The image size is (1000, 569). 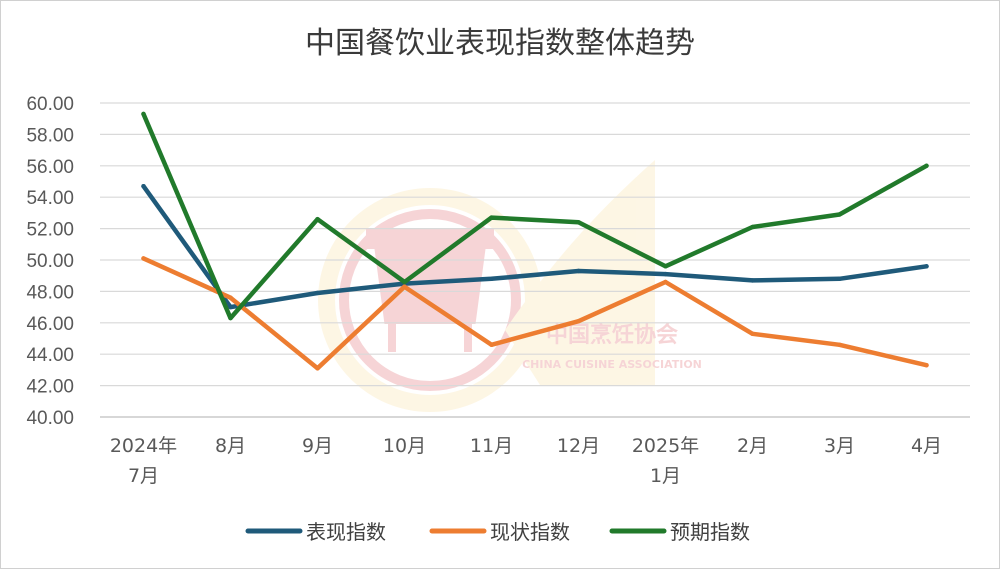 What do you see at coordinates (50, 104) in the screenshot?
I see `y-tick-label: 60.00` at bounding box center [50, 104].